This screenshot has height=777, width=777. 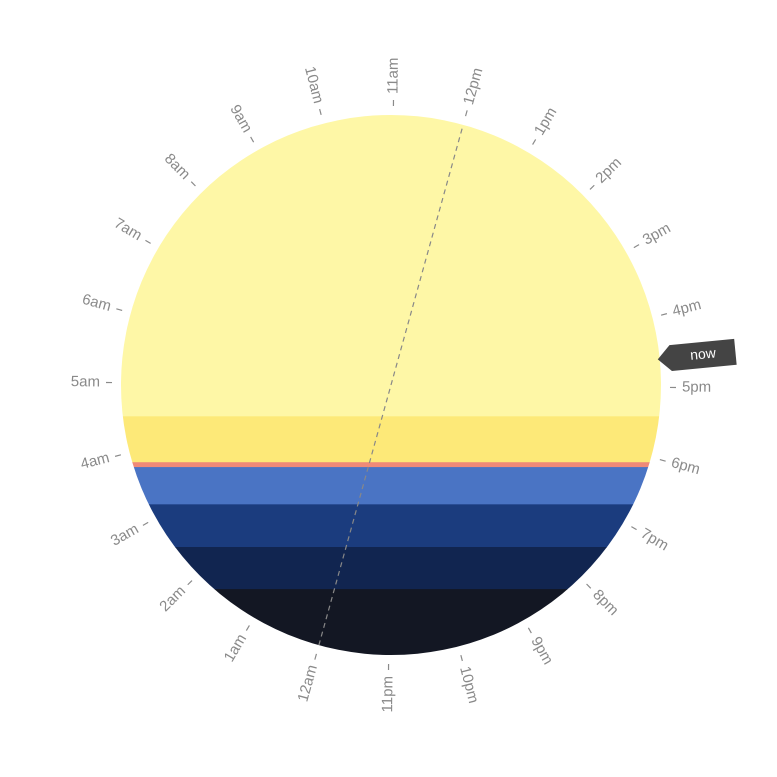 I want to click on band-golden-hour, so click(x=391, y=439).